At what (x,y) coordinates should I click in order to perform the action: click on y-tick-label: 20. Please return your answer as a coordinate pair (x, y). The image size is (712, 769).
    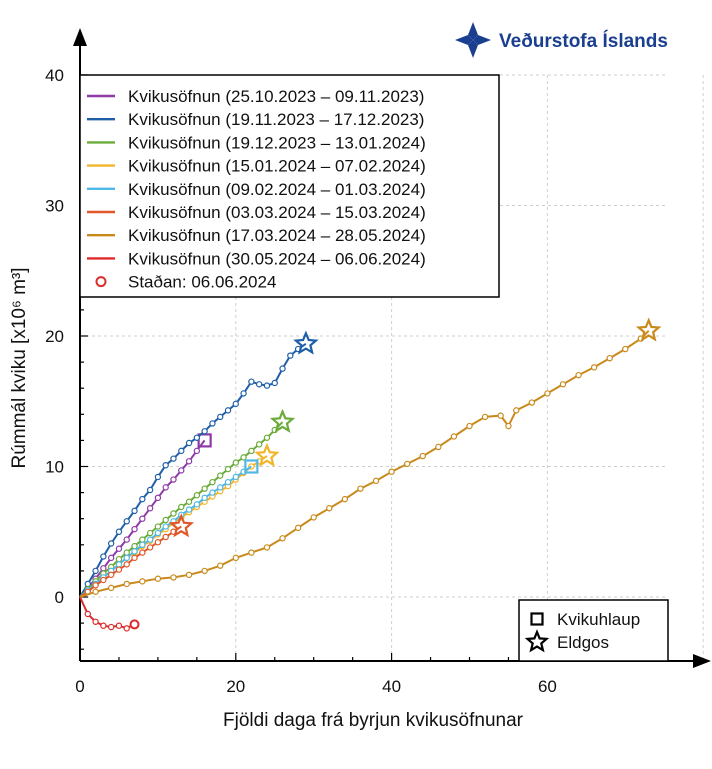
    Looking at the image, I should click on (54, 336).